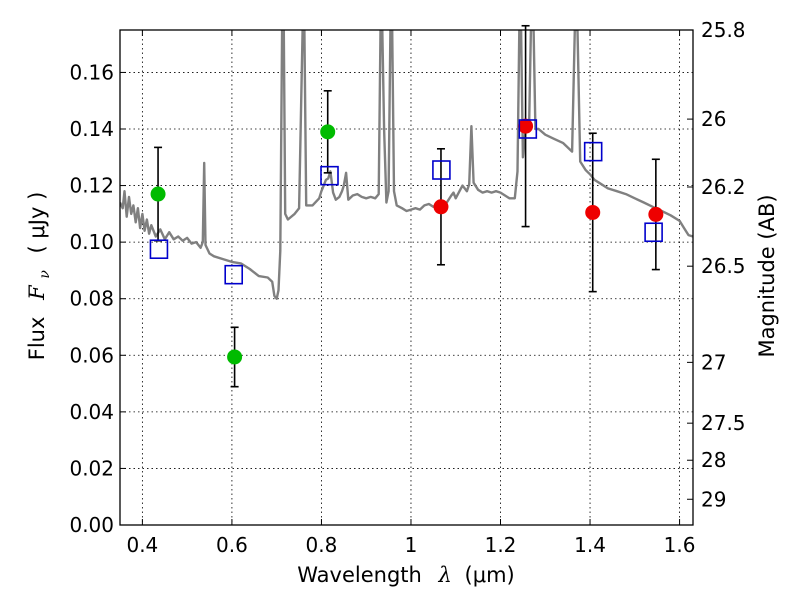 Image resolution: width=800 pixels, height=600 pixels. Describe the element at coordinates (142, 545) in the screenshot. I see `x-tick-label: 0.4` at that location.